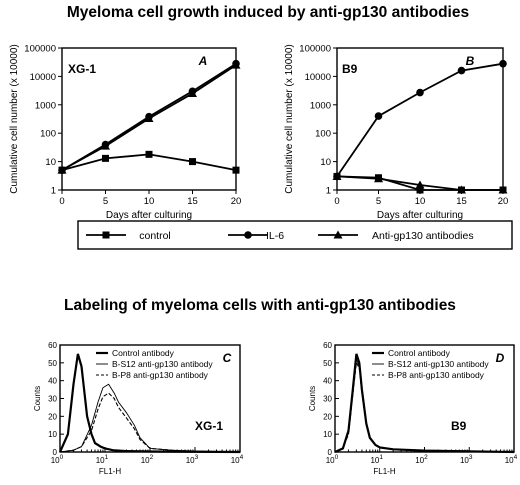 The image size is (520, 485). What do you see at coordinates (237, 459) in the screenshot?
I see `x-tick-label: 10⁴` at bounding box center [237, 459].